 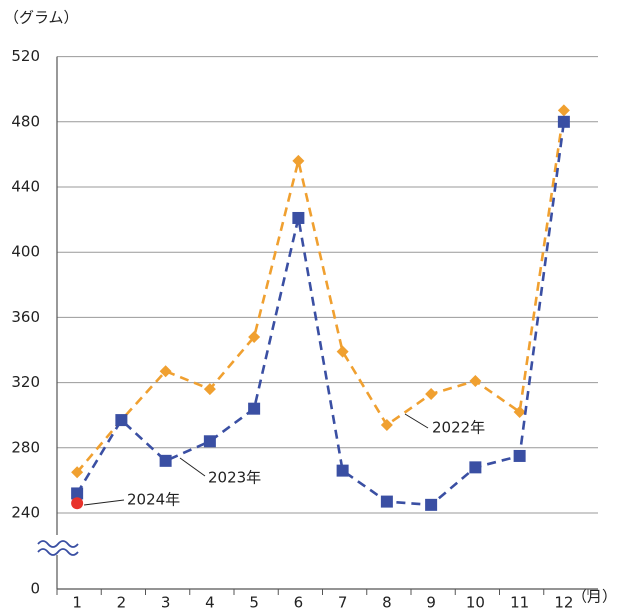 I want to click on x-axis-title: （月）, so click(x=594, y=597).